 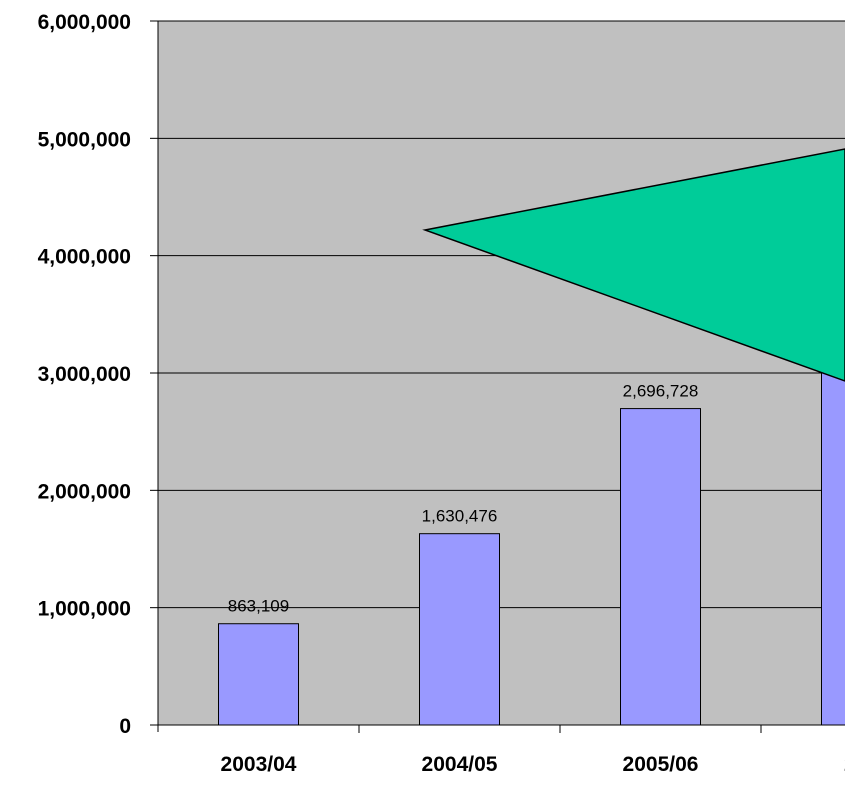 I want to click on y-tick-label: 6,000,000, so click(x=84, y=22).